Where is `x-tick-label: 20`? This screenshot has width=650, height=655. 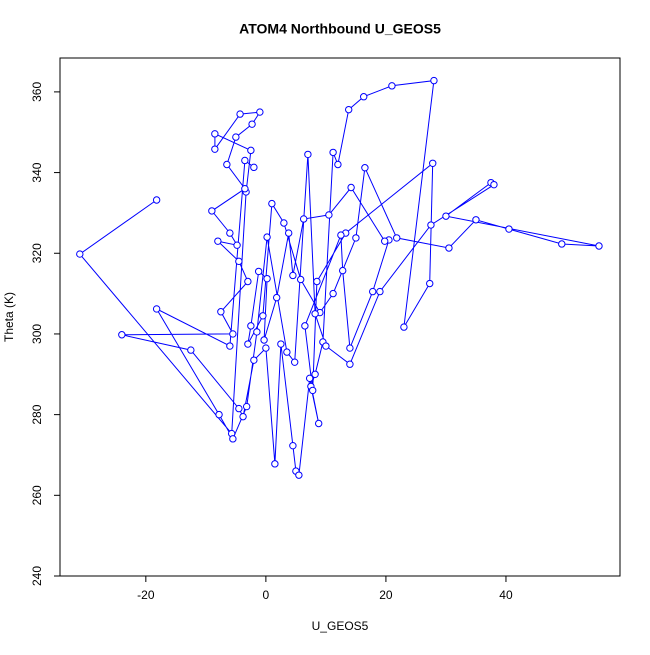 x-tick-label: 20 is located at coordinates (386, 595).